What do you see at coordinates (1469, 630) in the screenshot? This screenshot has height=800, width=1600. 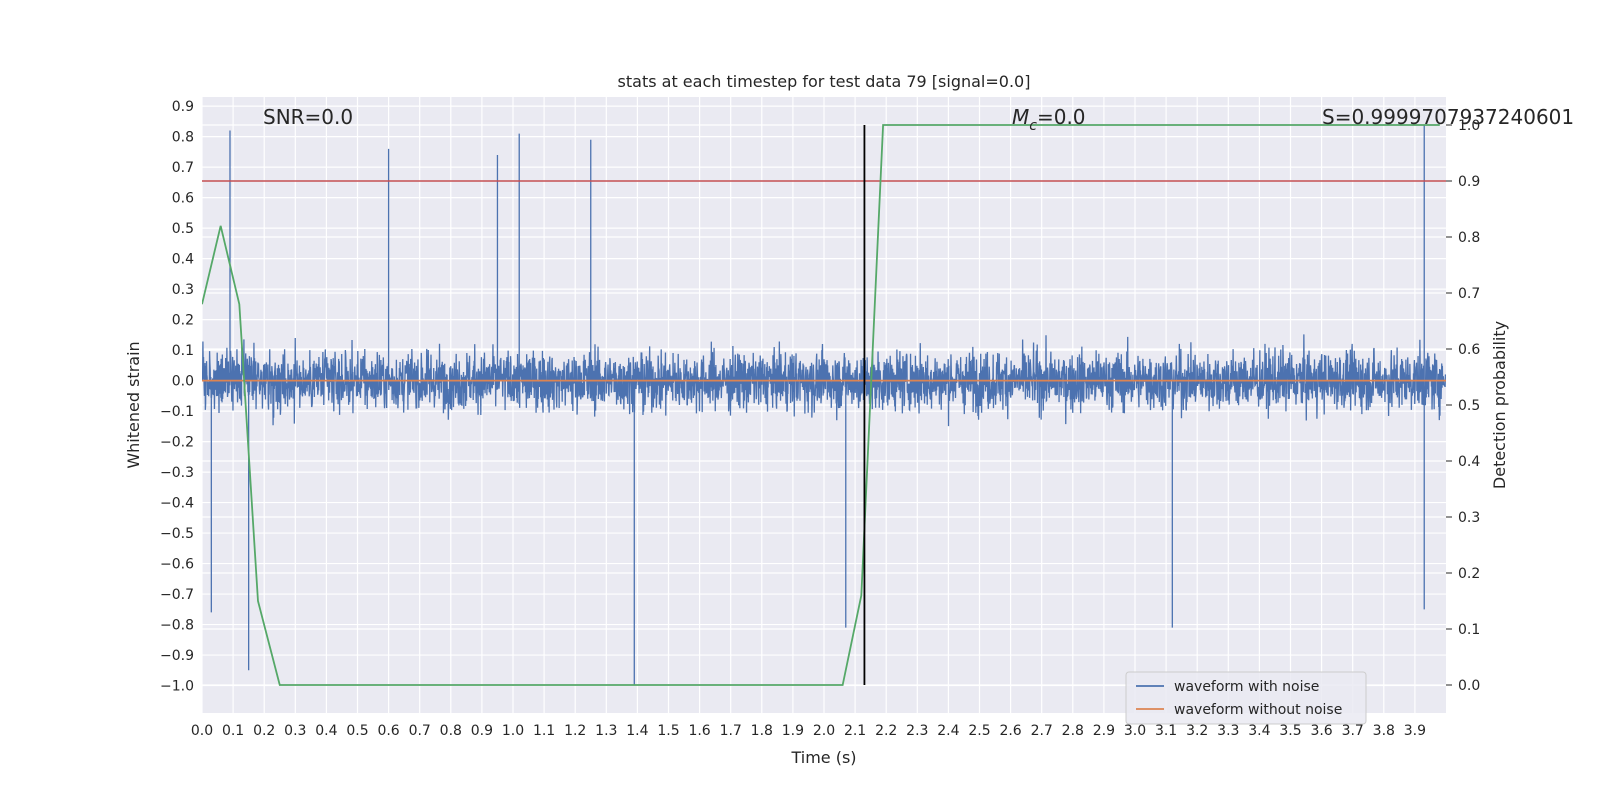 I see `y2-tick-label: 0.1` at bounding box center [1469, 630].